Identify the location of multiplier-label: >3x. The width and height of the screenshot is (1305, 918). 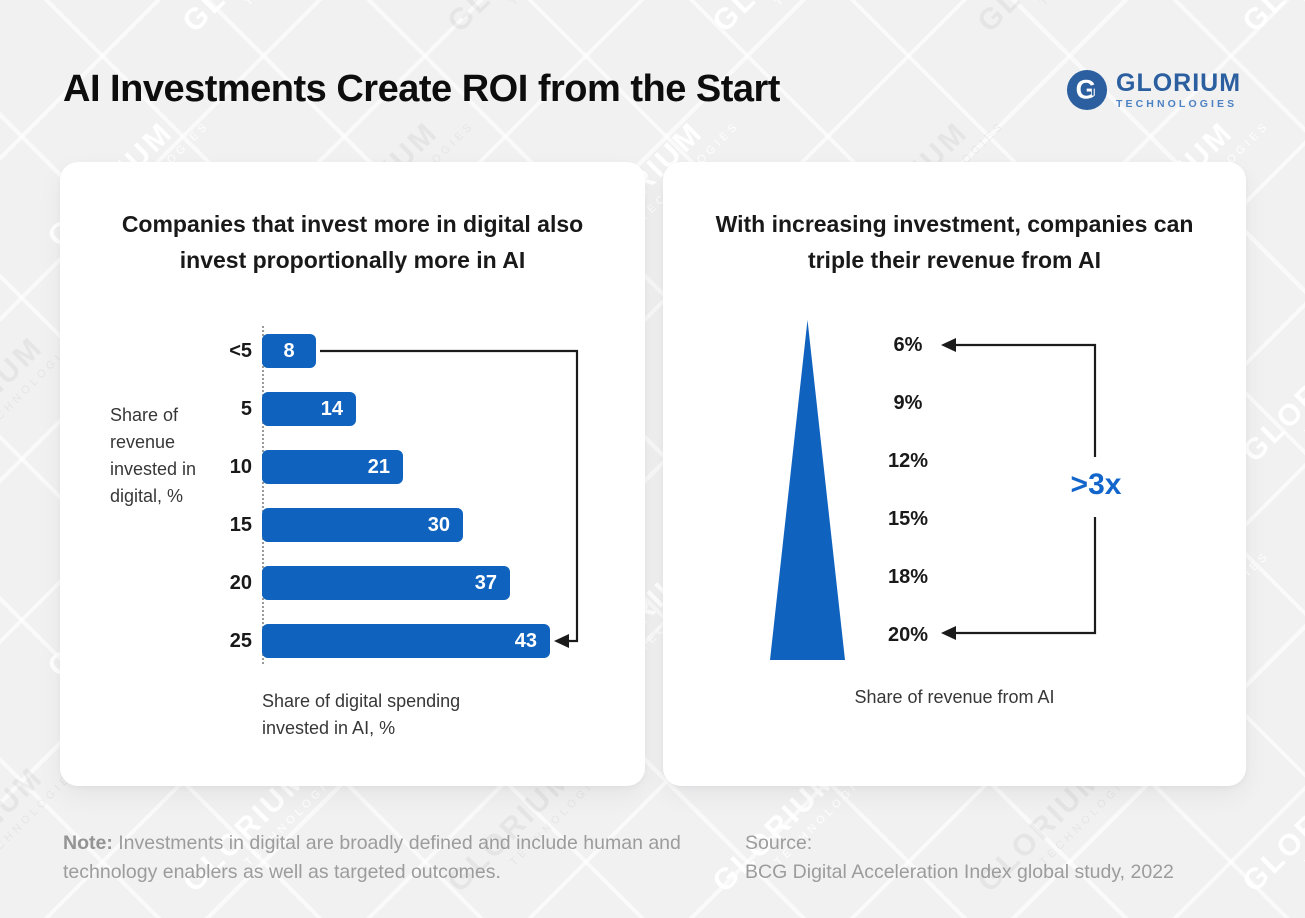
(1096, 484).